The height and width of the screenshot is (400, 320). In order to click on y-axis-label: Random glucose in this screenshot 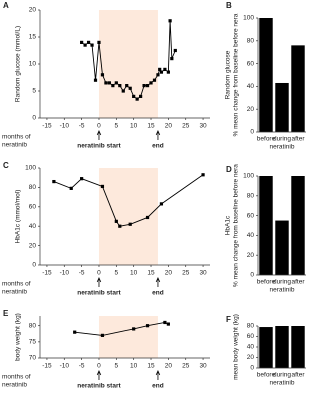, I will do `click(228, 74)`.